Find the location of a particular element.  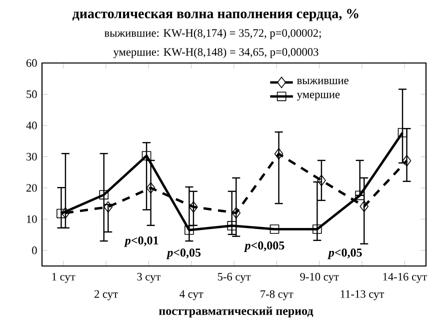

legend-label: выжившие is located at coordinates (322, 81).